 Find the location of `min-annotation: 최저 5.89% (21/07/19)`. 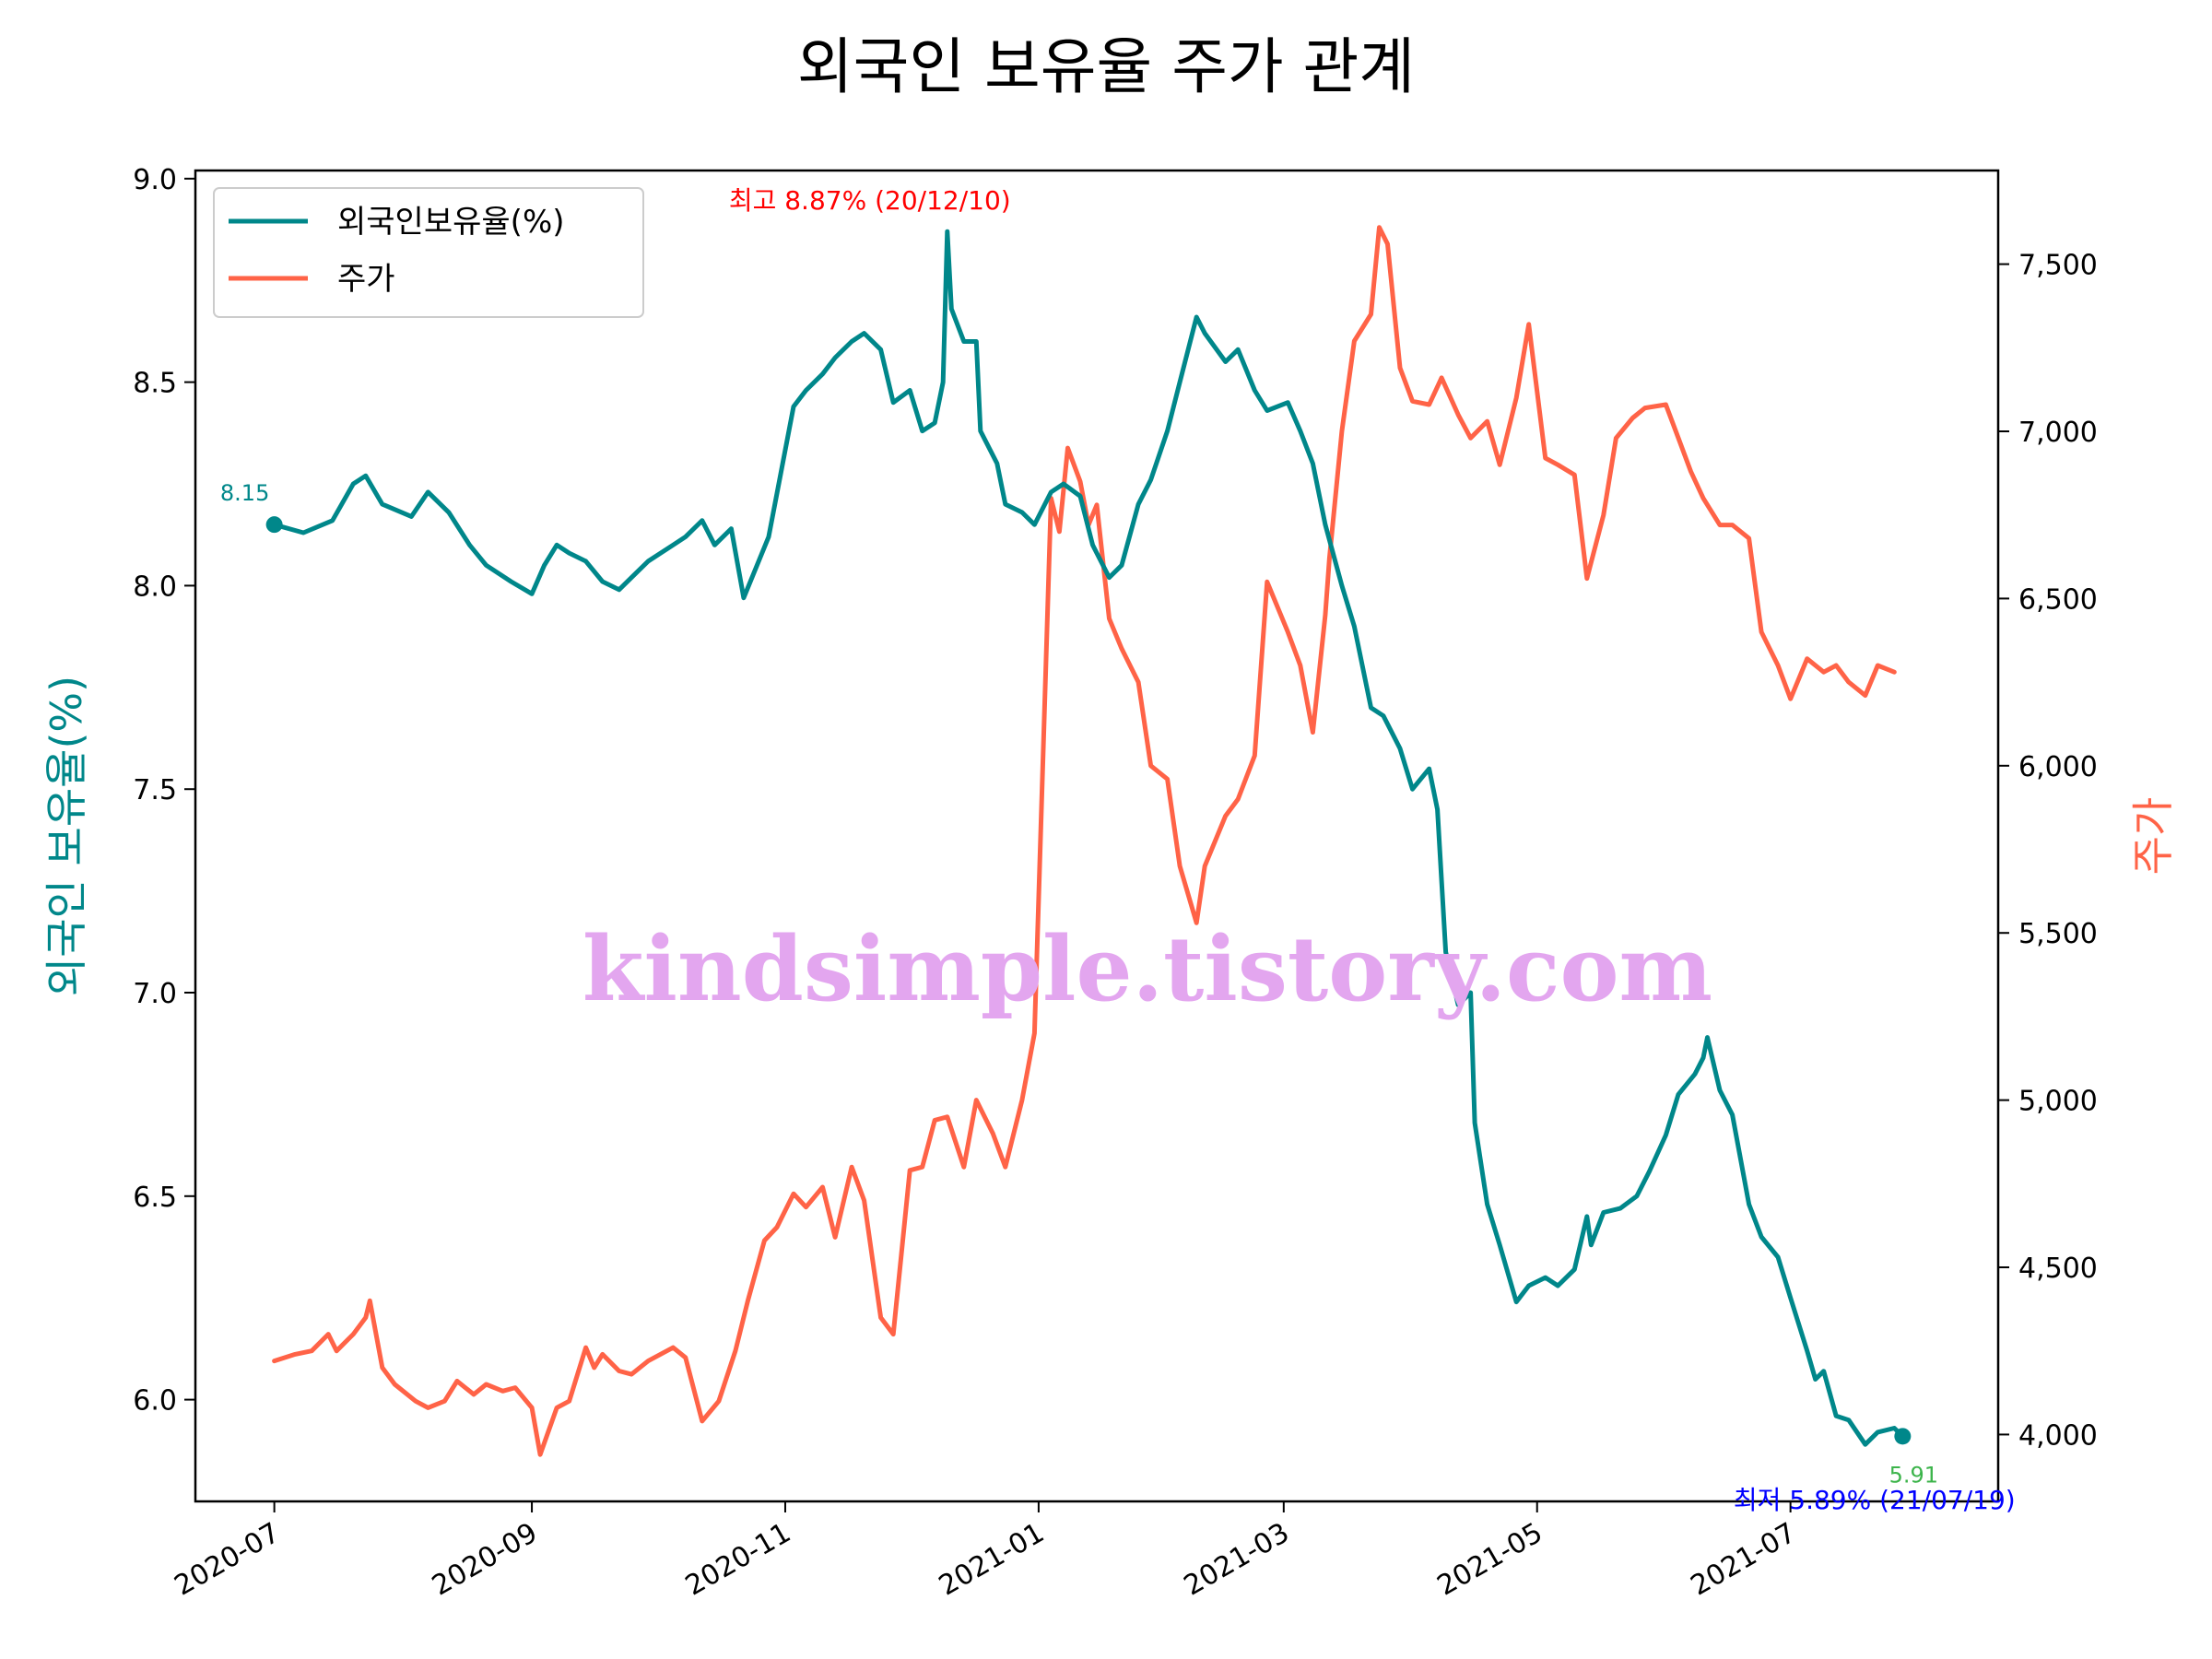

min-annotation: 최저 5.89% (21/07/19) is located at coordinates (1875, 1500).